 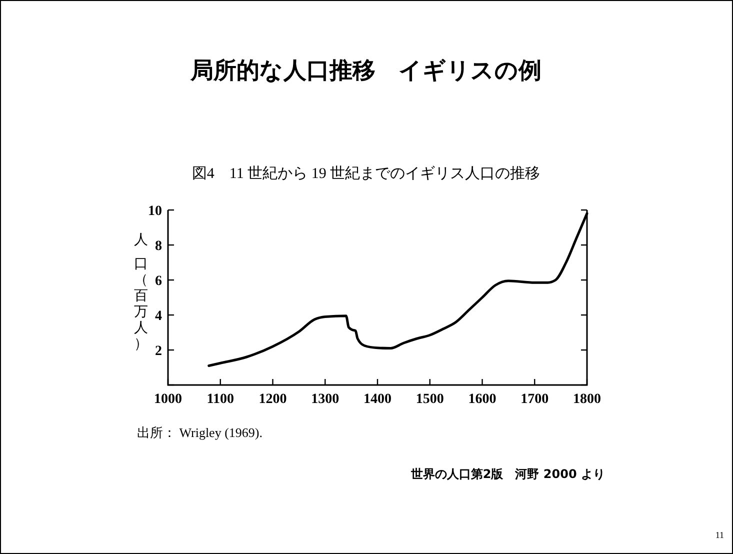 What do you see at coordinates (430, 399) in the screenshot?
I see `x-tick-label: 1500` at bounding box center [430, 399].